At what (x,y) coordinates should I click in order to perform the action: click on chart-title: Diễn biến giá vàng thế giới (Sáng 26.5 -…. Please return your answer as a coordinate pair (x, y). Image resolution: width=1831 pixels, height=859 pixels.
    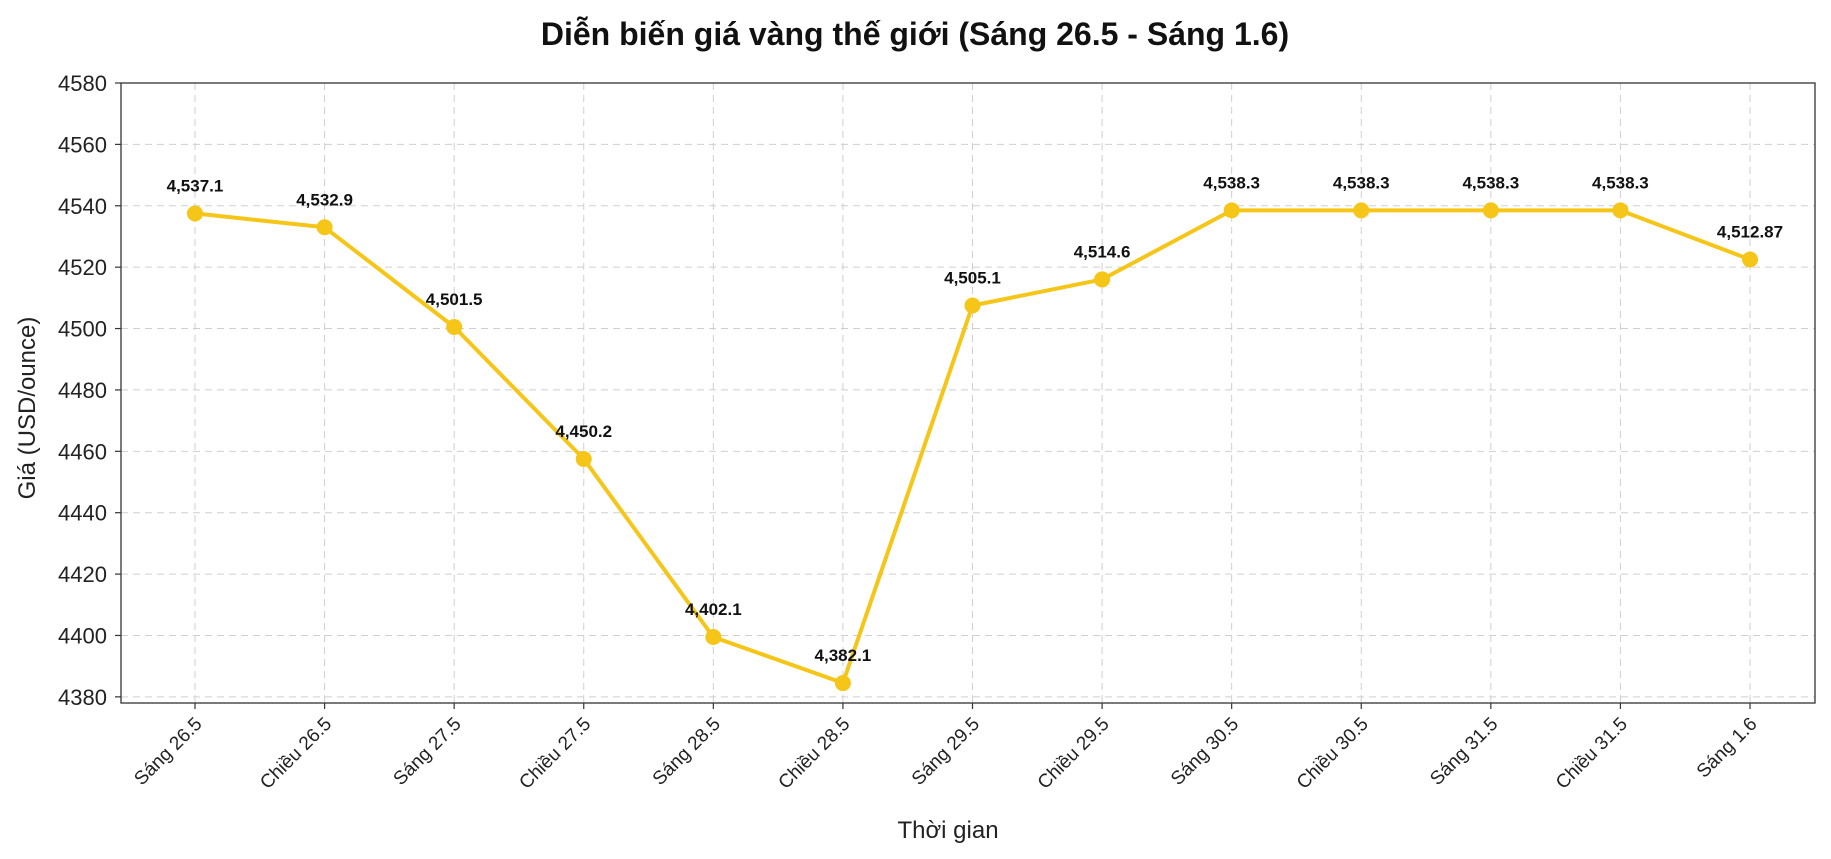
    Looking at the image, I should click on (915, 34).